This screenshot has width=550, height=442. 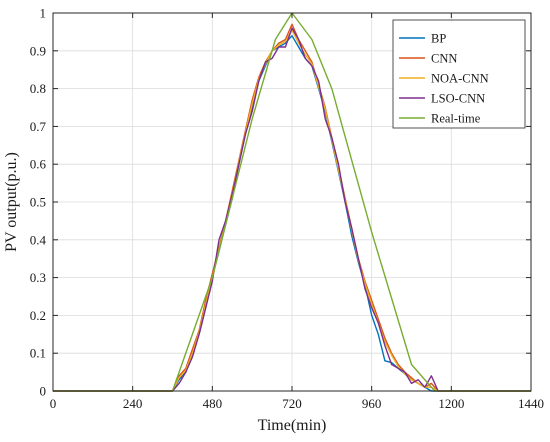 I want to click on y-tick-label: 0.5, so click(x=38, y=202).